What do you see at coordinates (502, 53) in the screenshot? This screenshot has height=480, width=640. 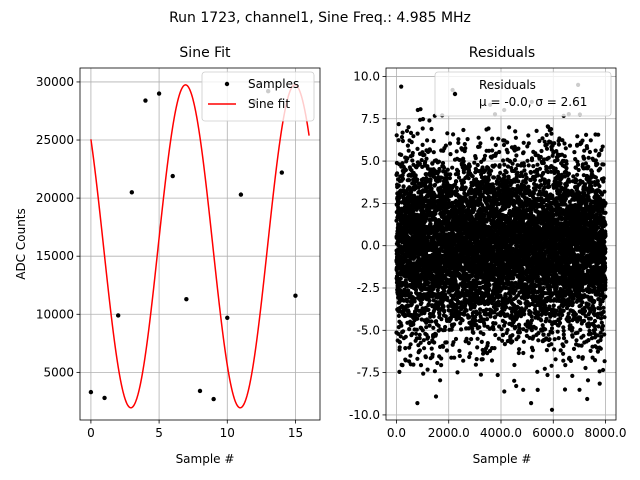 I see `residuals-title: Residuals` at bounding box center [502, 53].